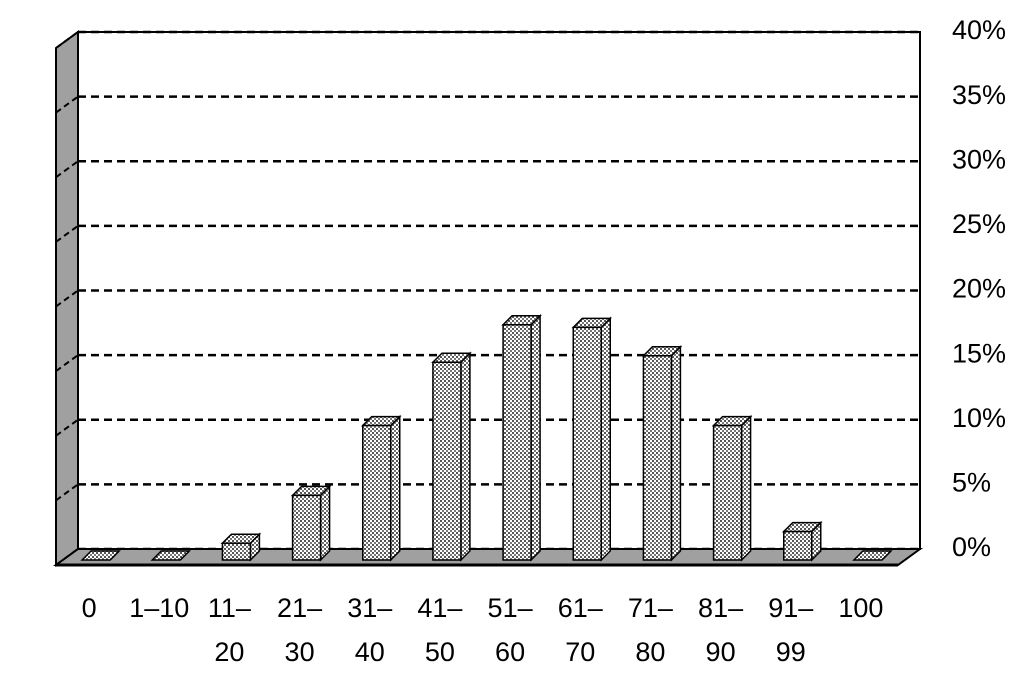 The image size is (1024, 687). Describe the element at coordinates (979, 353) in the screenshot. I see `y-tick-label: 15%` at that location.